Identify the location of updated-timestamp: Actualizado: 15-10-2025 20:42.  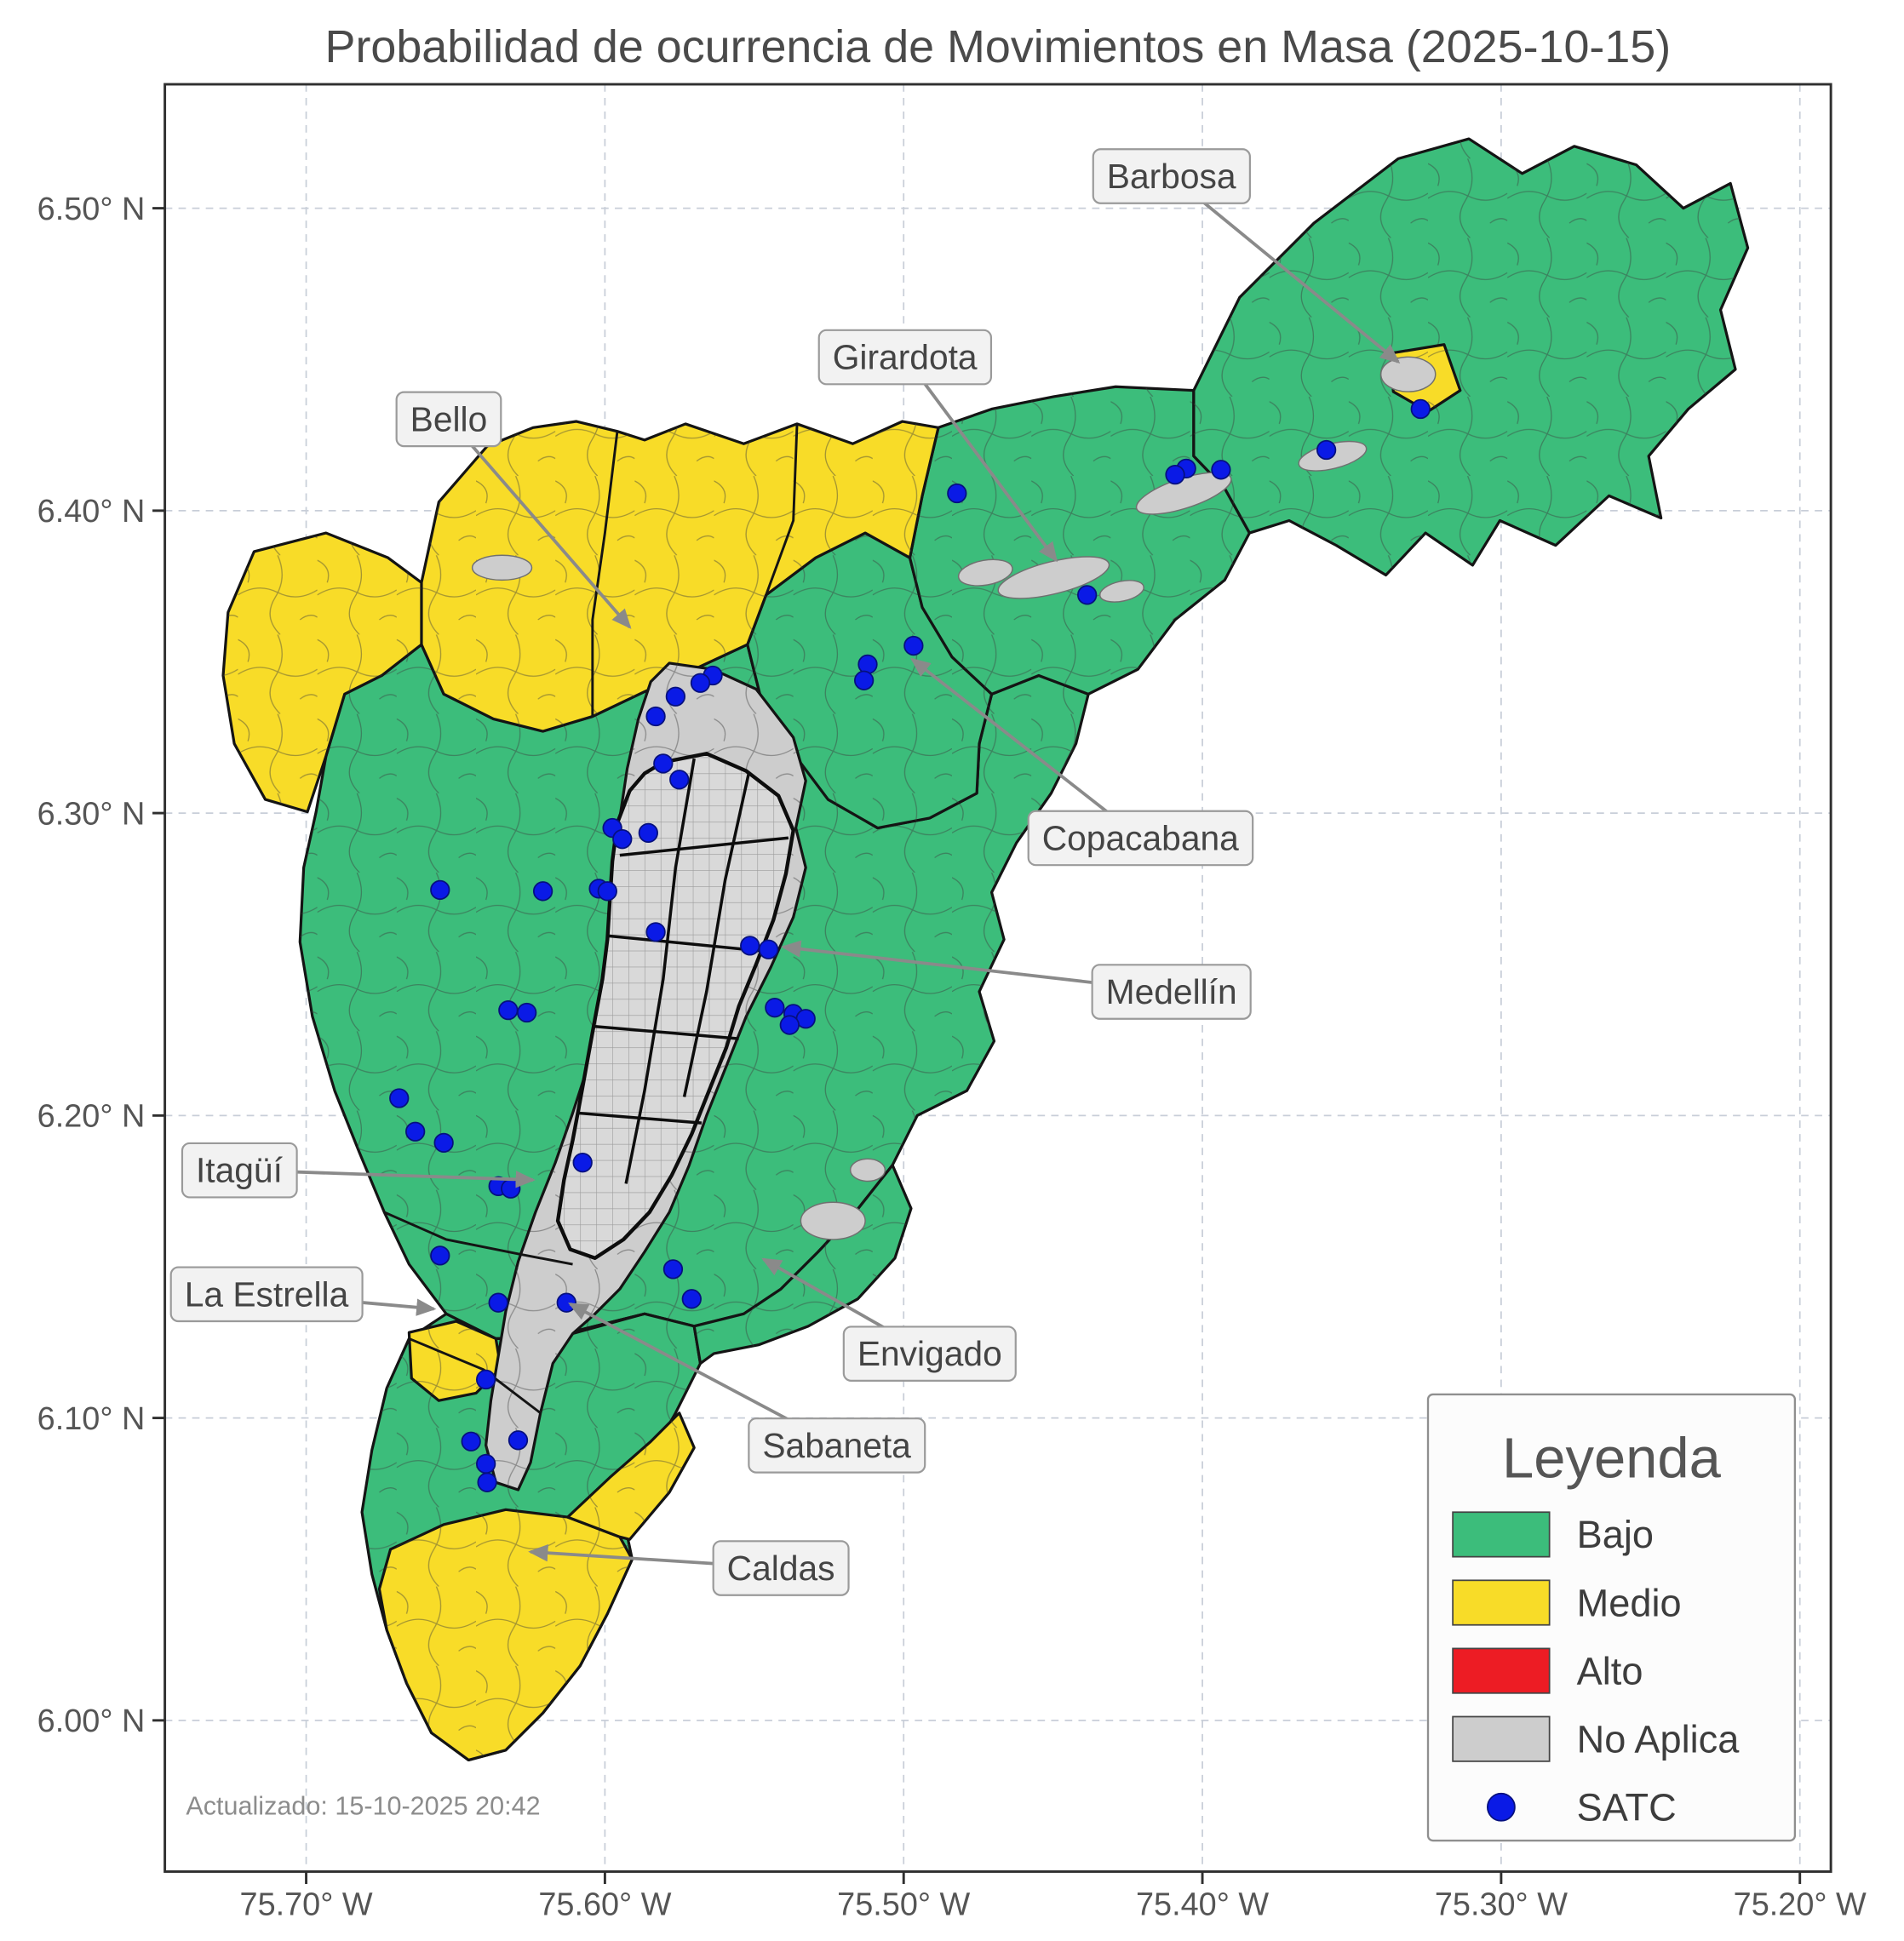
(363, 1805).